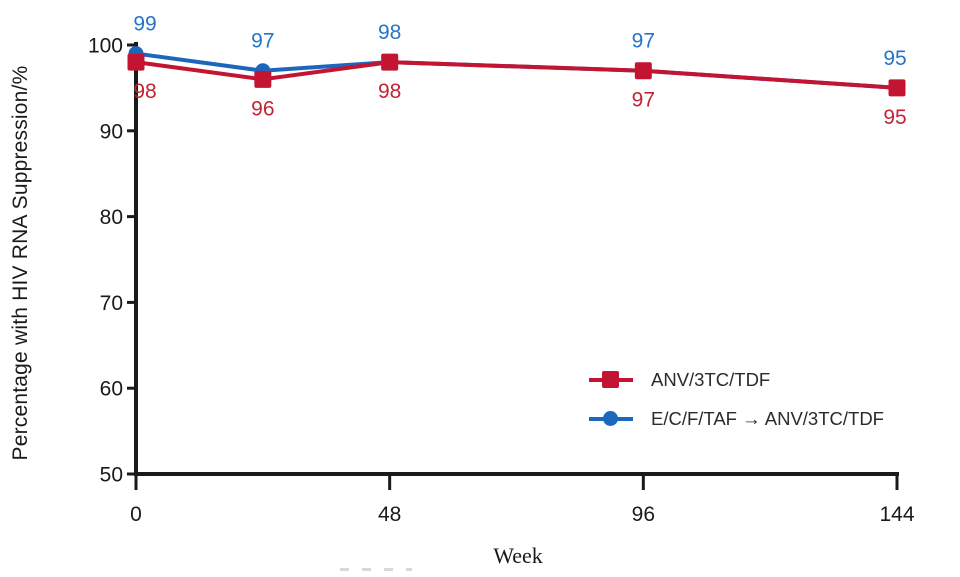  Describe the element at coordinates (144, 24) in the screenshot. I see `value-label: 99` at that location.